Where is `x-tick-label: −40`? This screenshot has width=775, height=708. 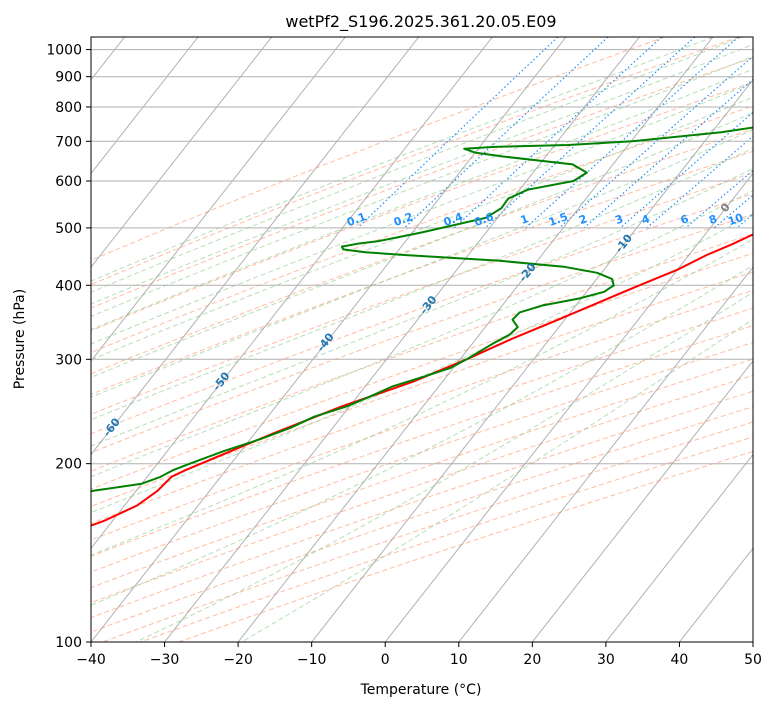 x-tick-label: −40 is located at coordinates (91, 660).